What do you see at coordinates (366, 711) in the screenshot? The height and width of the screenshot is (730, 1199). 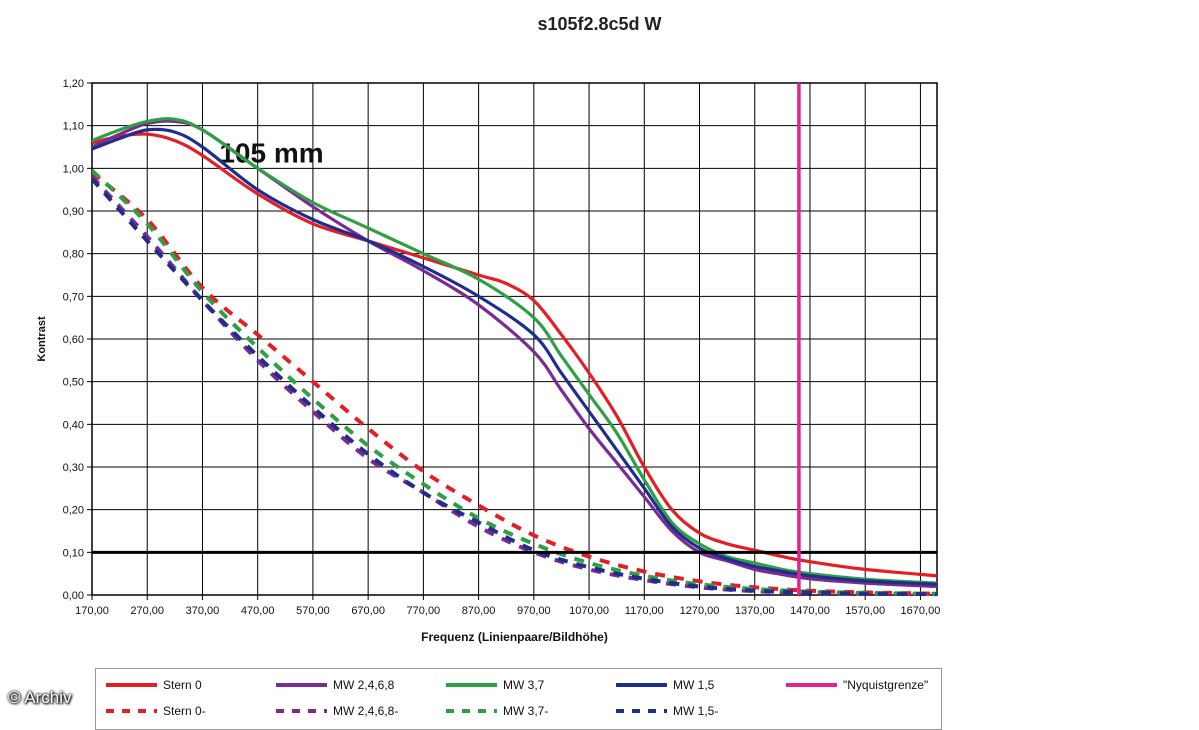 I see `legend-label: MW 2,4,6,8-` at bounding box center [366, 711].